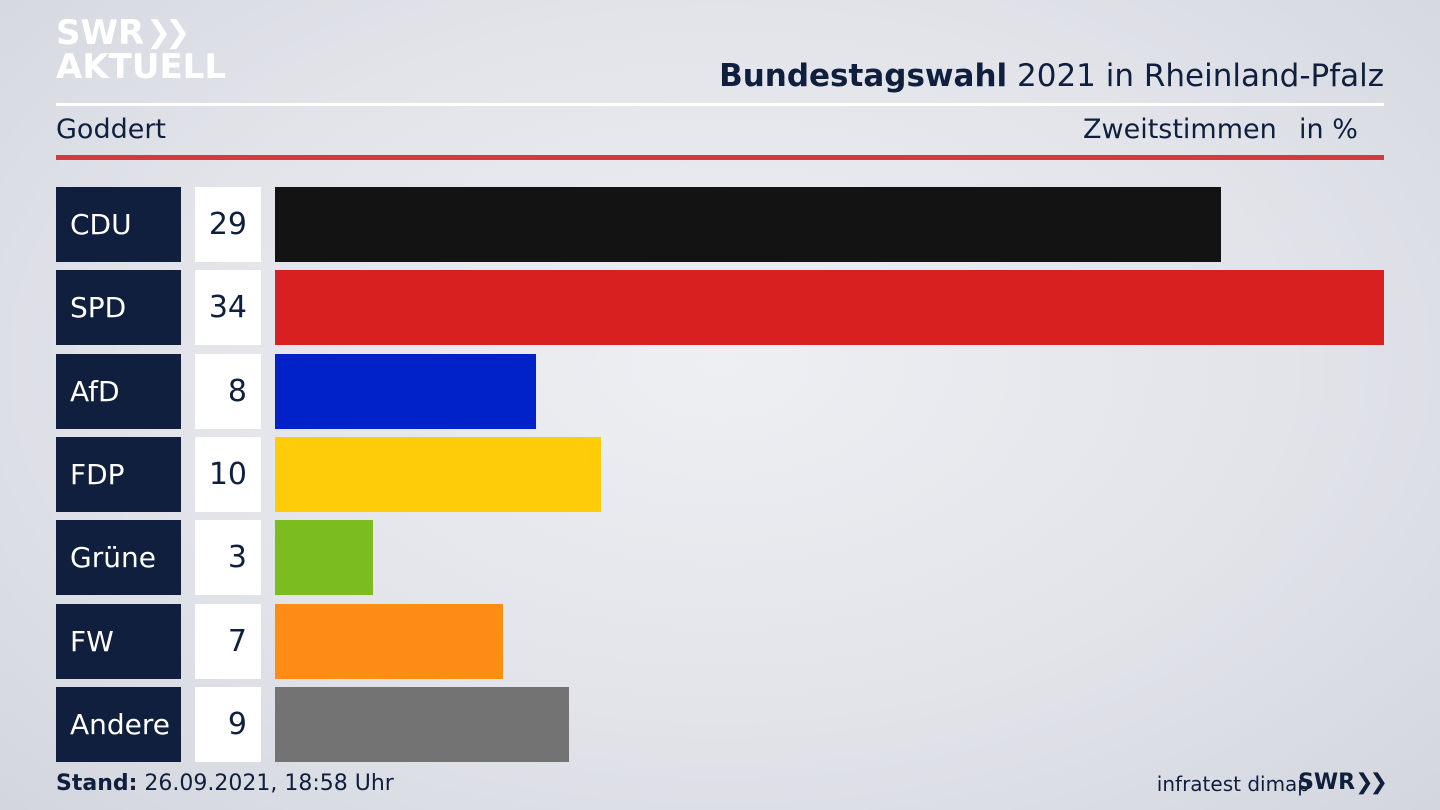 The width and height of the screenshot is (1440, 810). I want to click on party-label-4: Grüne, so click(118, 557).